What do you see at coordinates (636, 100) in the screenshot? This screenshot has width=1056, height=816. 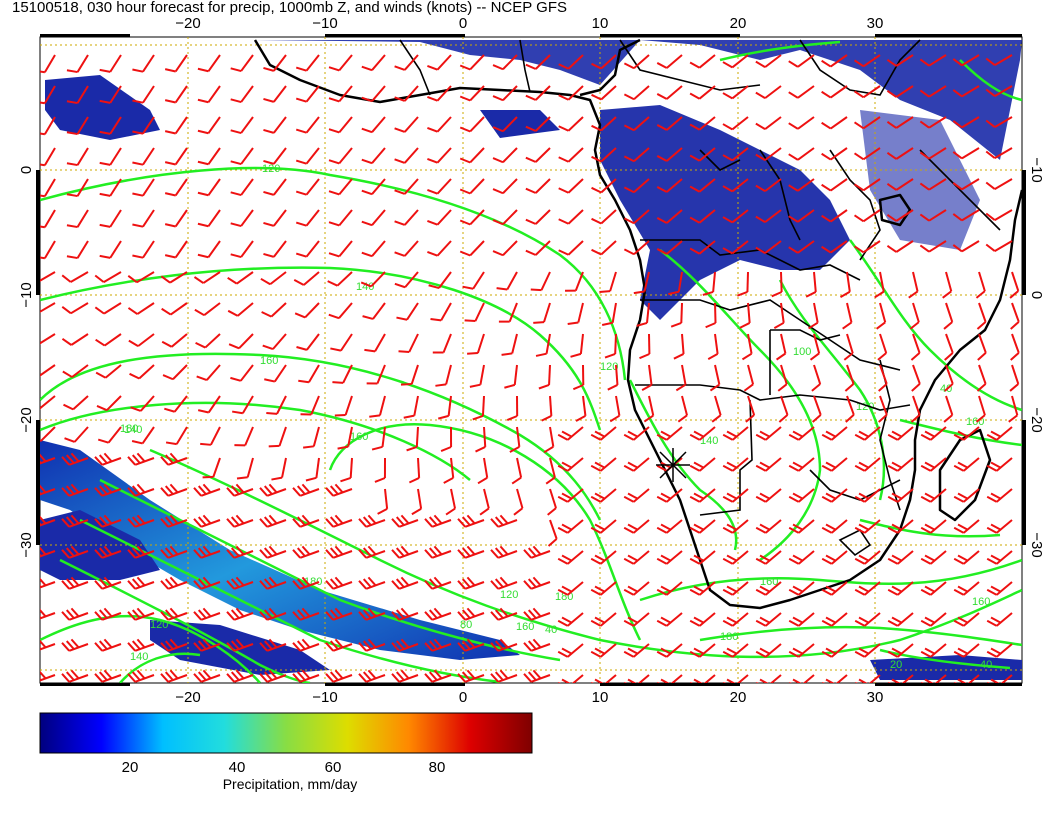 I see `precip-area-north-coast` at bounding box center [636, 100].